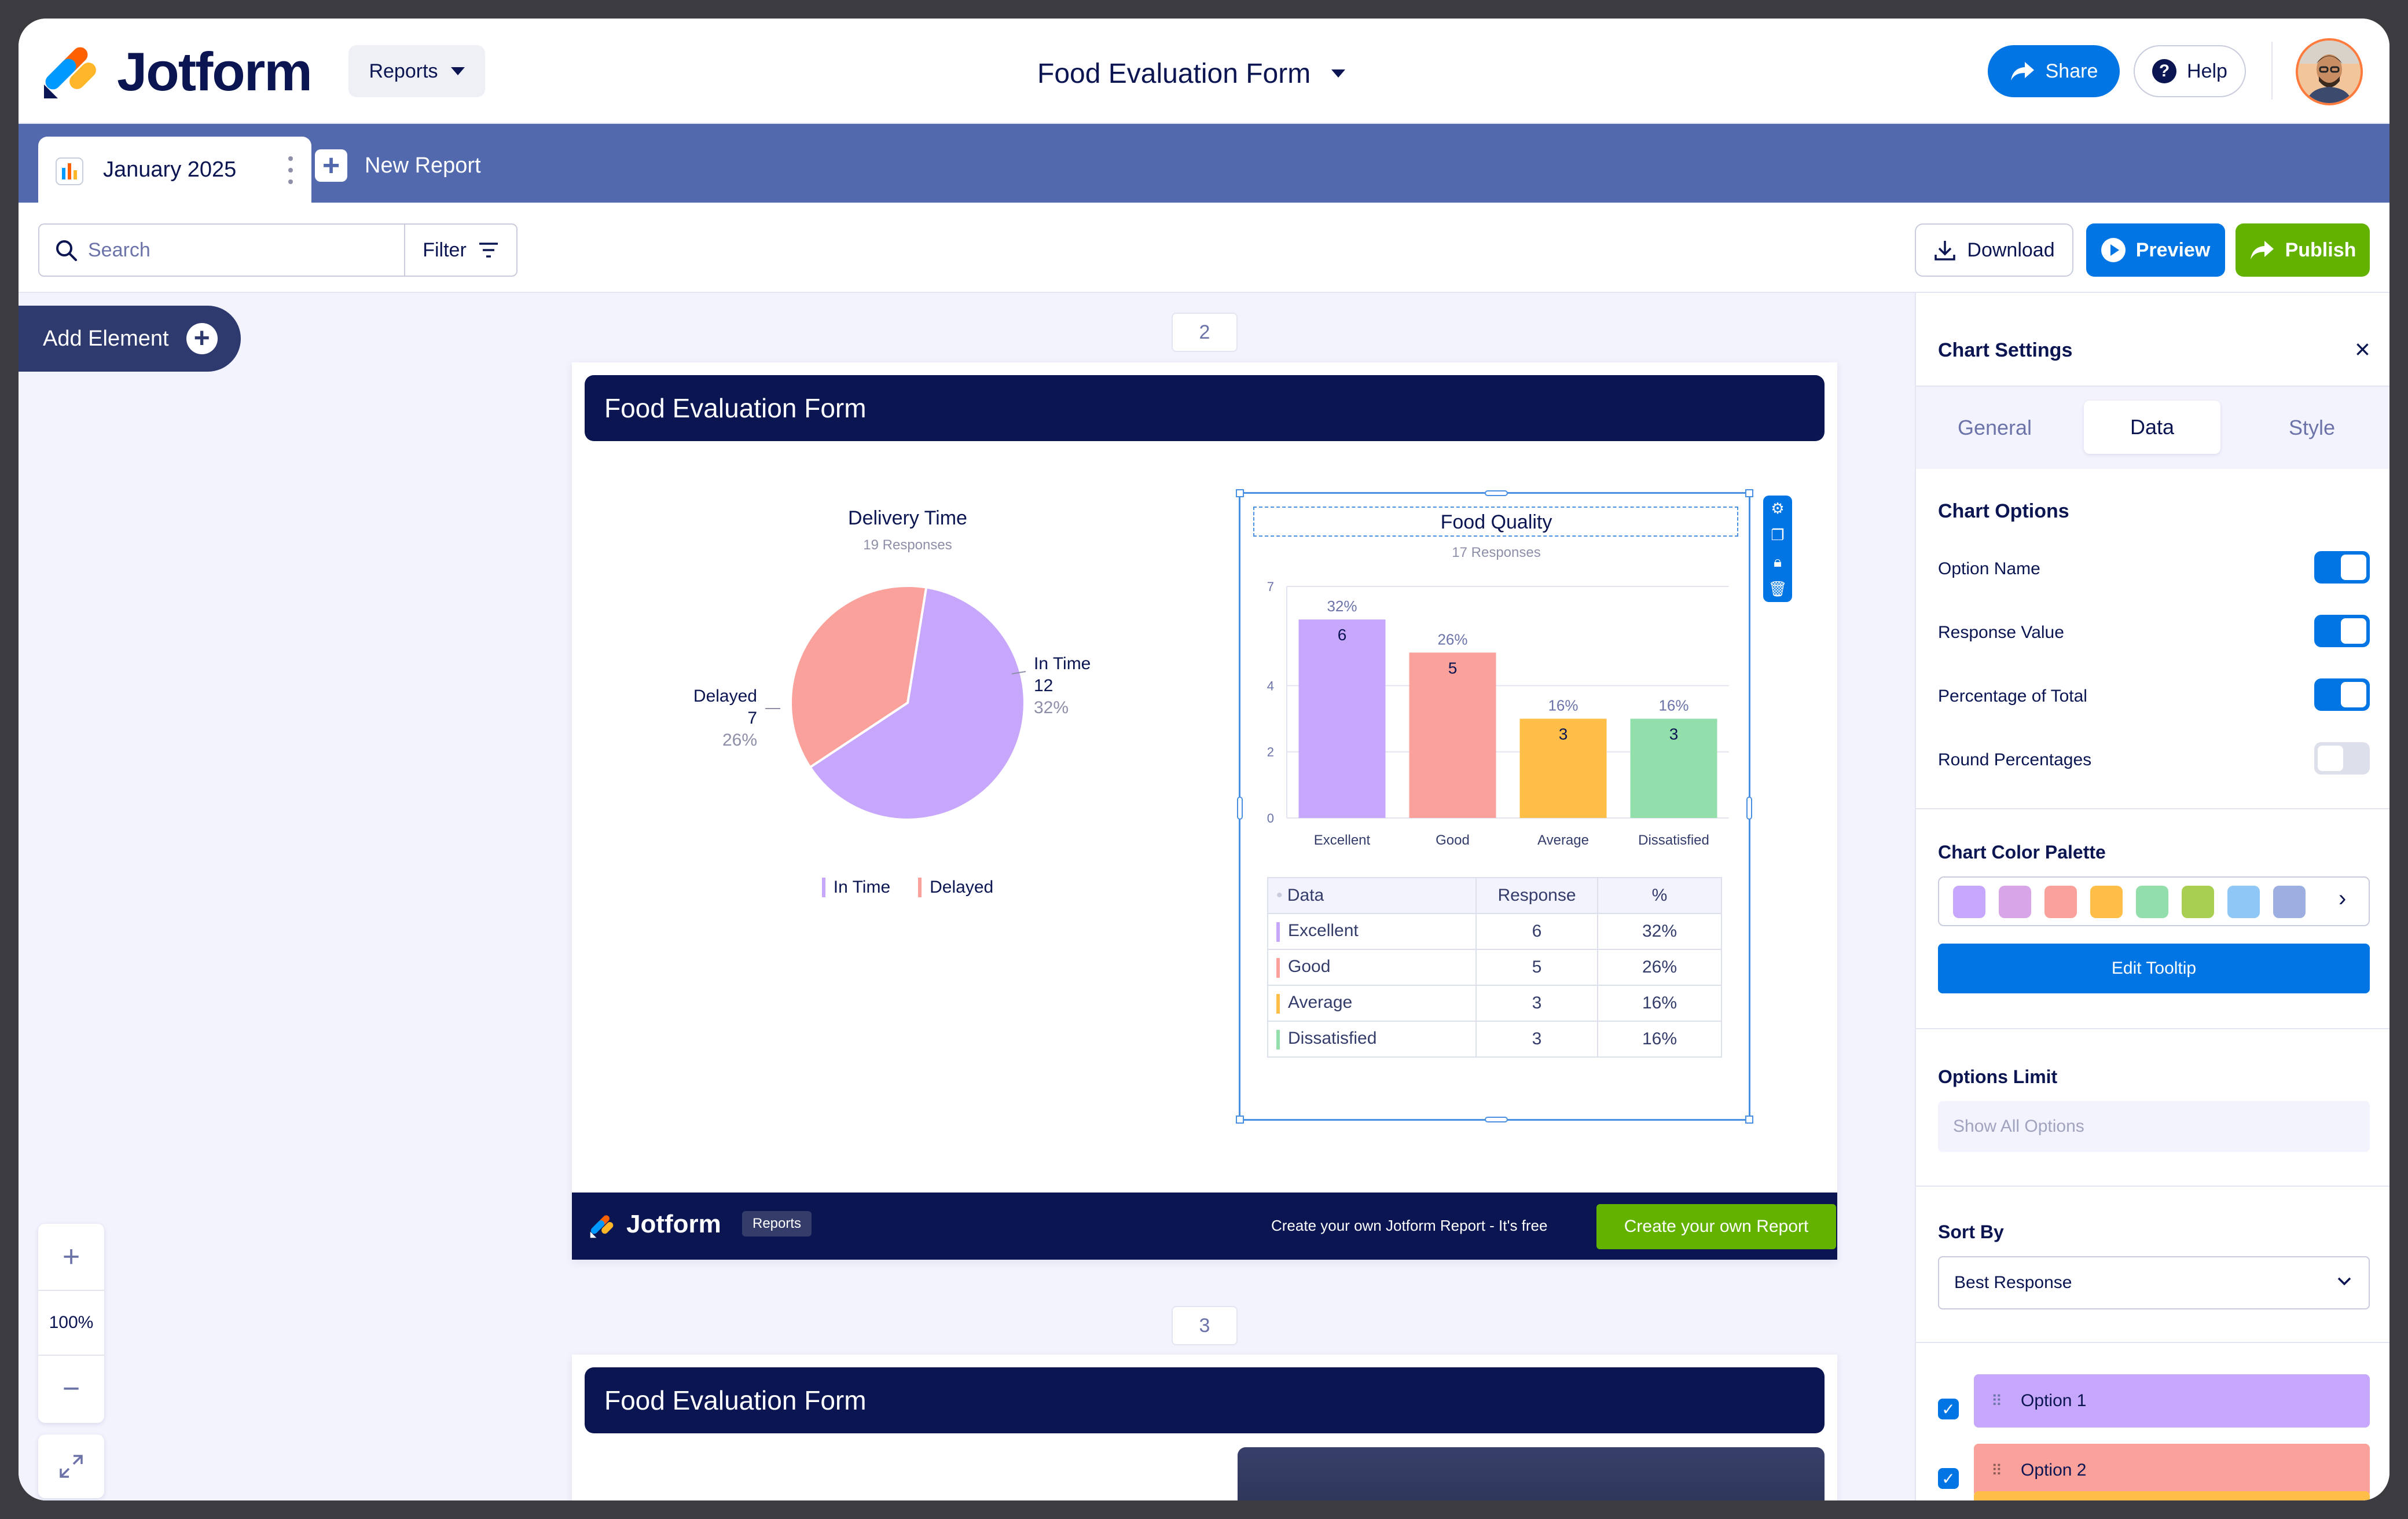 Image resolution: width=2408 pixels, height=1519 pixels. I want to click on y-tick-label: 2, so click(1270, 752).